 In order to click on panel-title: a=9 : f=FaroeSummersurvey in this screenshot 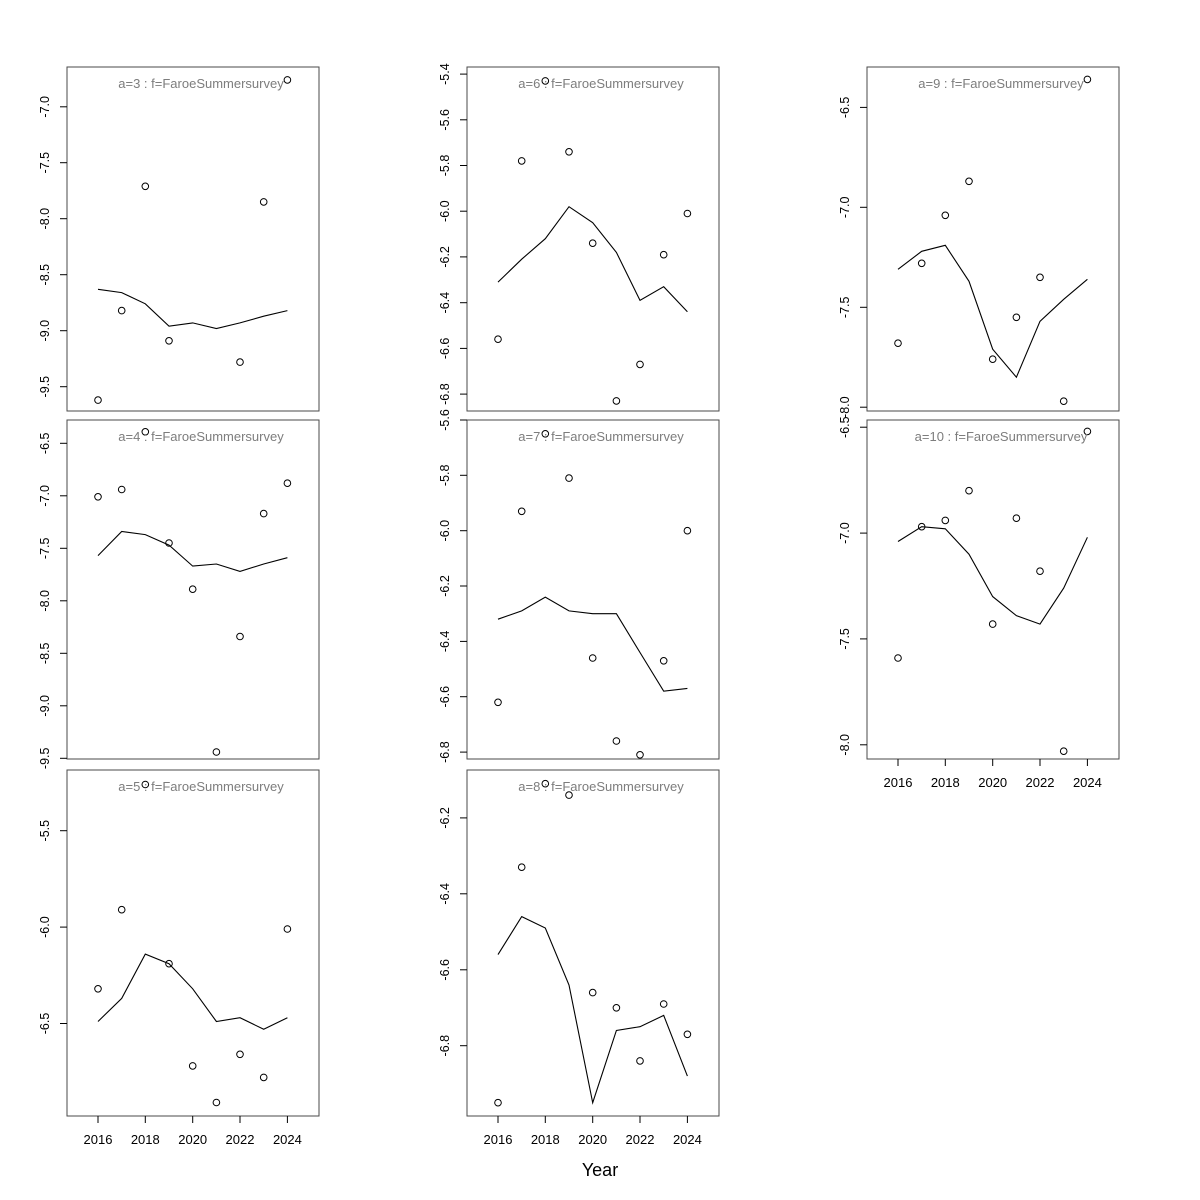, I will do `click(1001, 83)`.